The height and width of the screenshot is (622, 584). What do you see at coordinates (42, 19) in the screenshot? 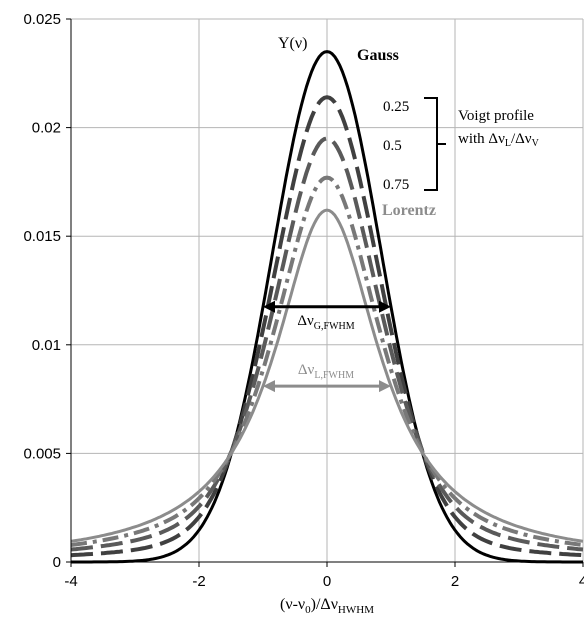
I see `y-tick-label-5: 0.025` at bounding box center [42, 19].